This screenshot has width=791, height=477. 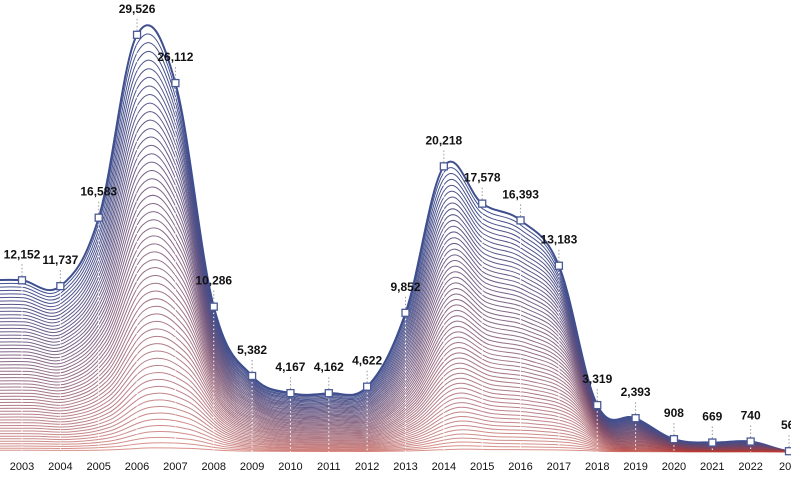 I want to click on data-label: 10,286, so click(x=213, y=281).